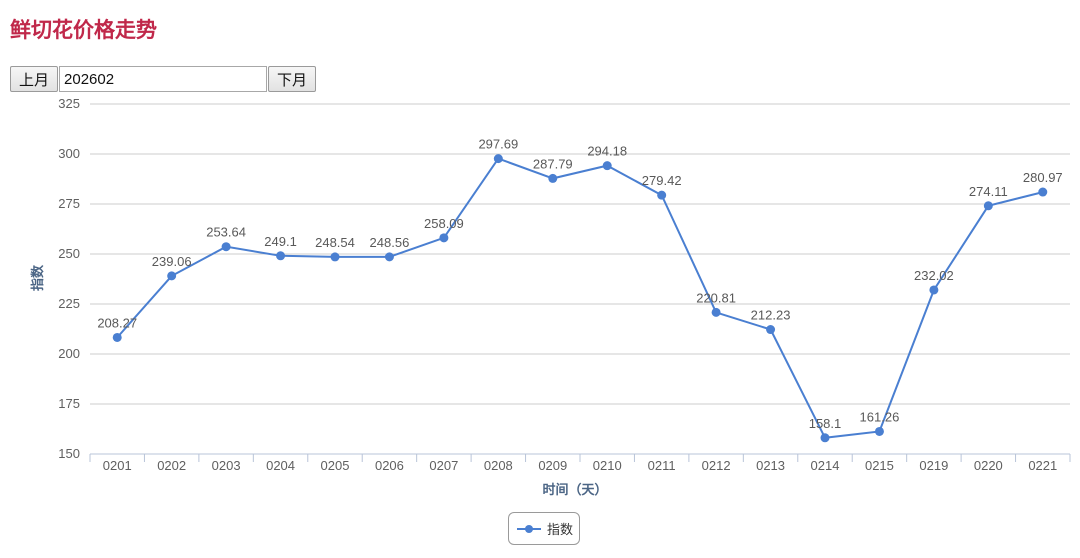  Describe the element at coordinates (662, 180) in the screenshot. I see `data-label: 279.42` at that location.